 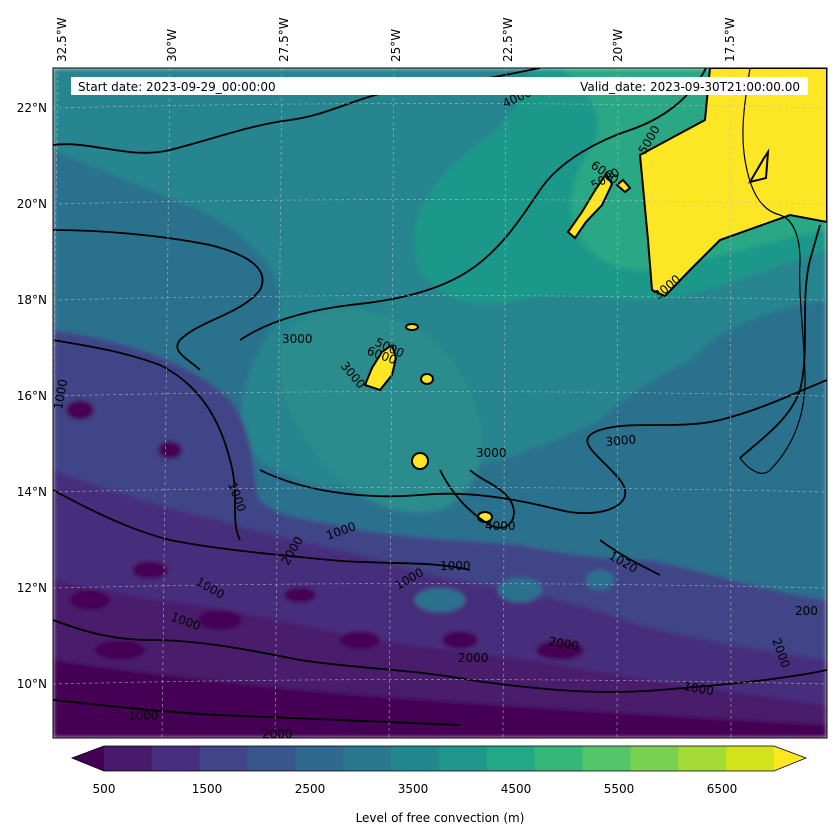 I want to click on latitude-labels: 22°N 20°N 18°N 16°N 14°N 12°N 10°N, so click(x=32, y=396).